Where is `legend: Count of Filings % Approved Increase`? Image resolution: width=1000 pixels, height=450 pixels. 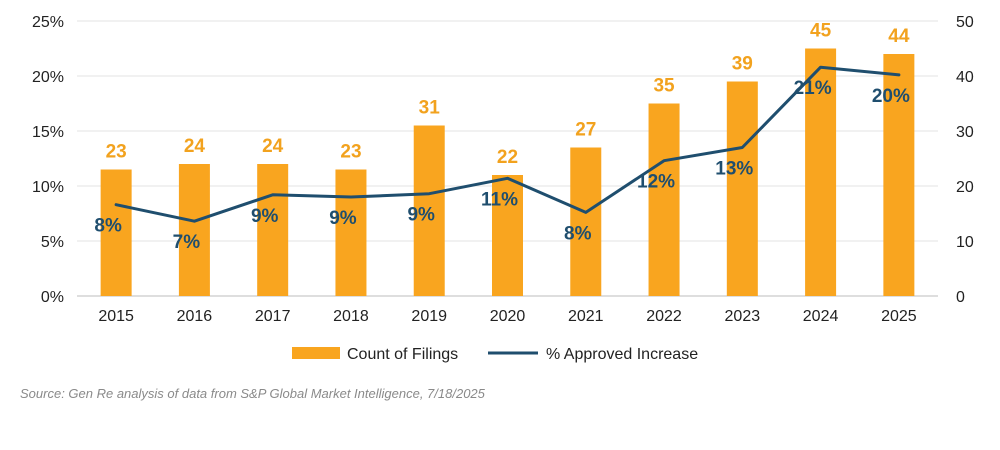
legend: Count of Filings % Approved Increase is located at coordinates (495, 354).